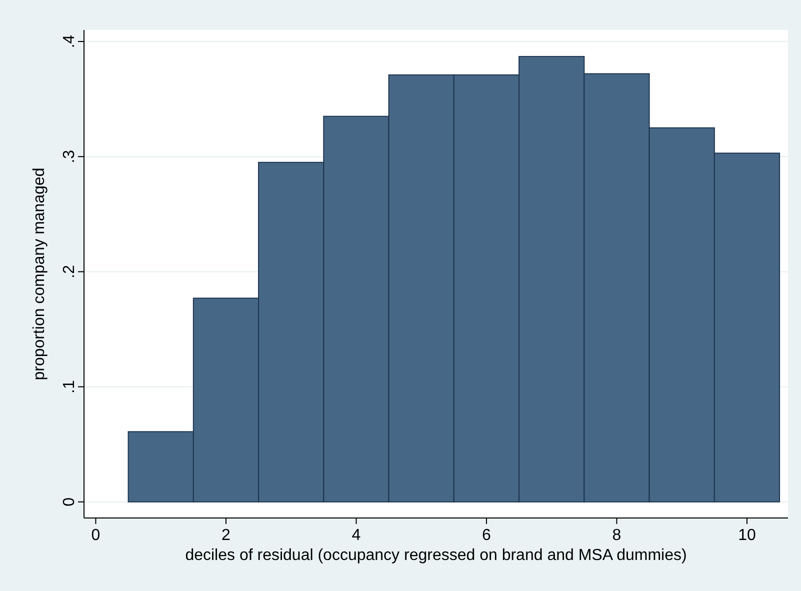 This screenshot has height=591, width=801. What do you see at coordinates (436, 555) in the screenshot?
I see `x-axis-title: deciles of residual (occupancy regressed on brand and MSA dummies)` at bounding box center [436, 555].